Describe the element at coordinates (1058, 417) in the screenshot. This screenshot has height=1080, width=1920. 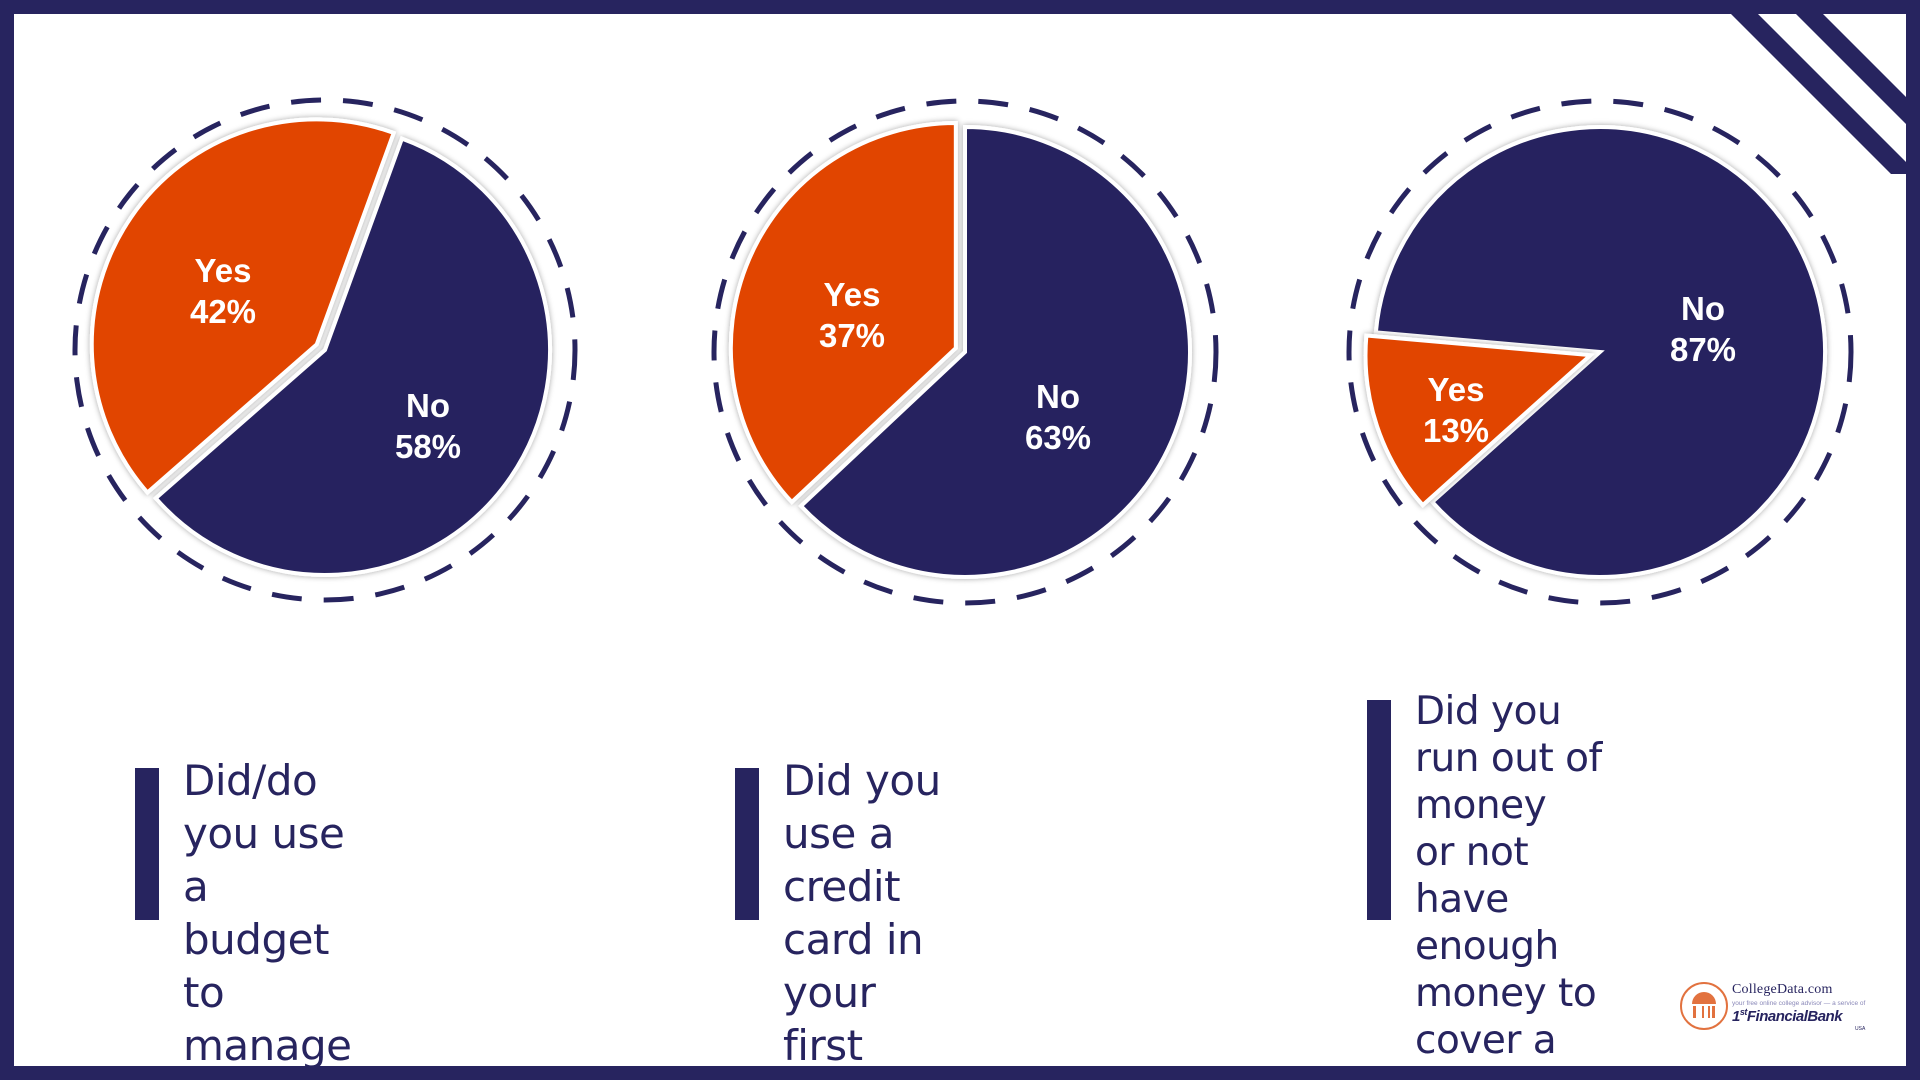
I see `no-label: No 63%` at that location.